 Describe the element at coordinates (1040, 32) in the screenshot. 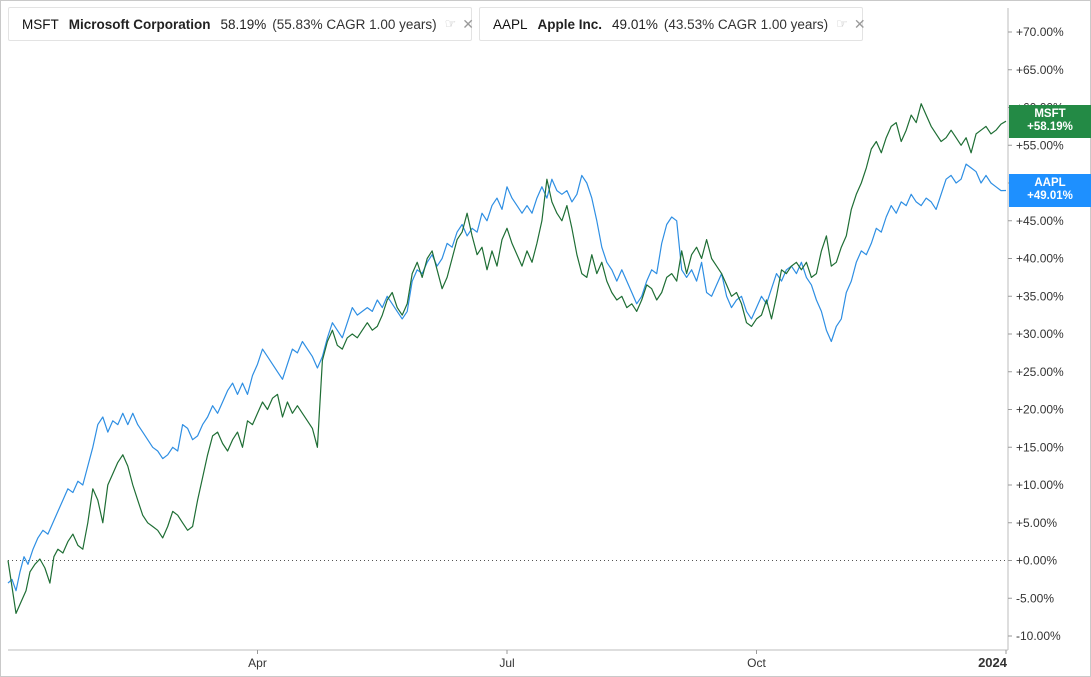

I see `y-tick-label: +70.00%` at that location.